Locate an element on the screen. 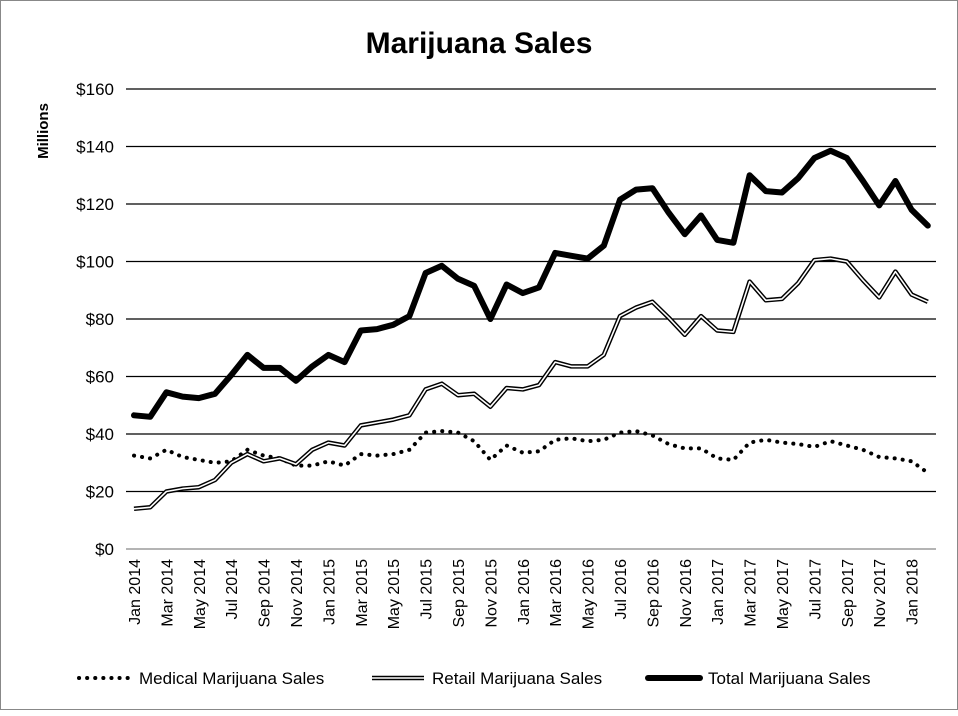  y-tick-label: $0 is located at coordinates (104, 549).